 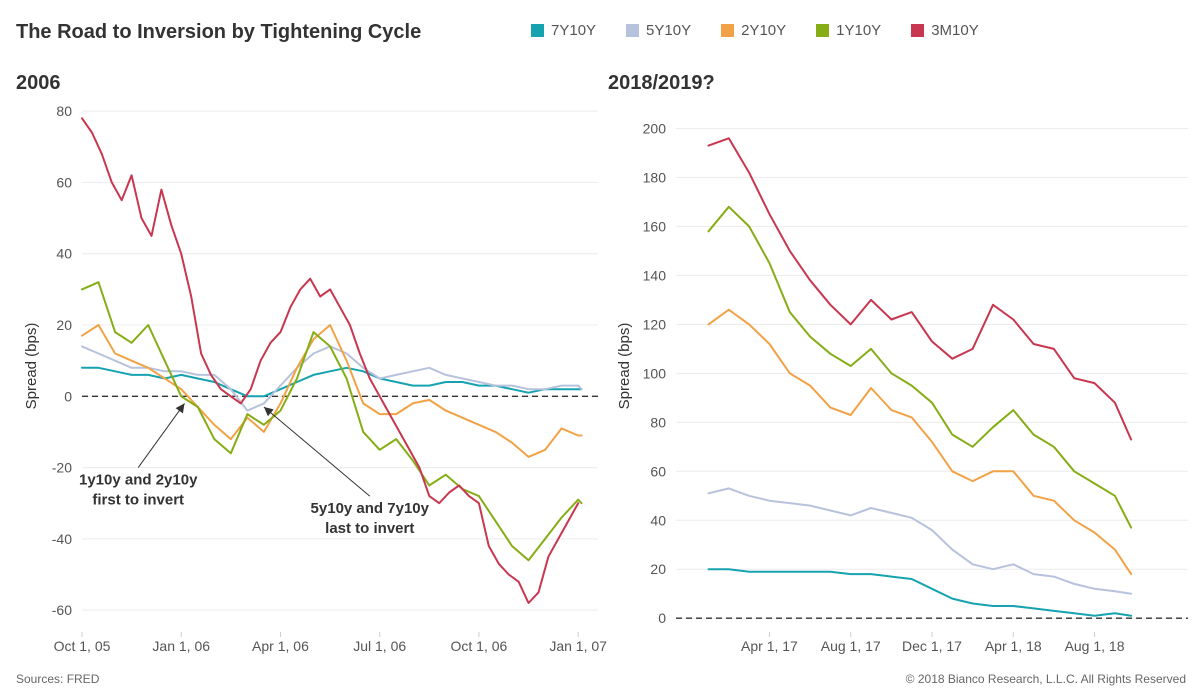 I want to click on left-annotation-text-1: last to invert, so click(x=369, y=528).